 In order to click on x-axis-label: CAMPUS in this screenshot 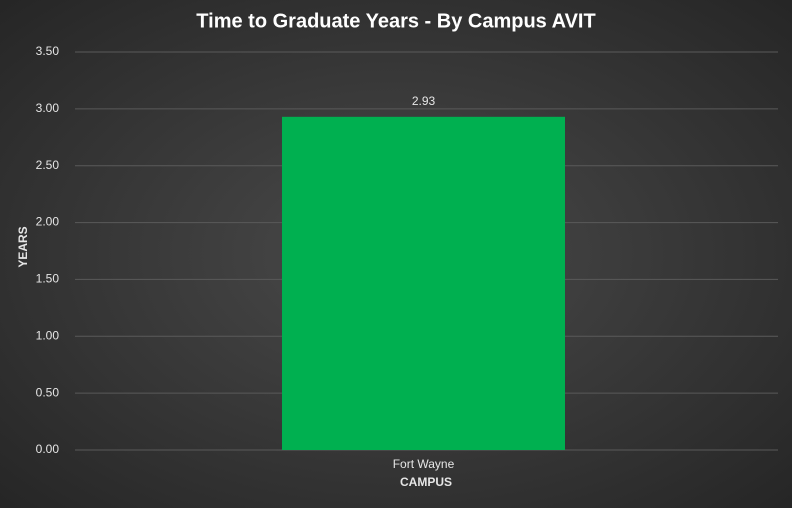, I will do `click(426, 482)`.